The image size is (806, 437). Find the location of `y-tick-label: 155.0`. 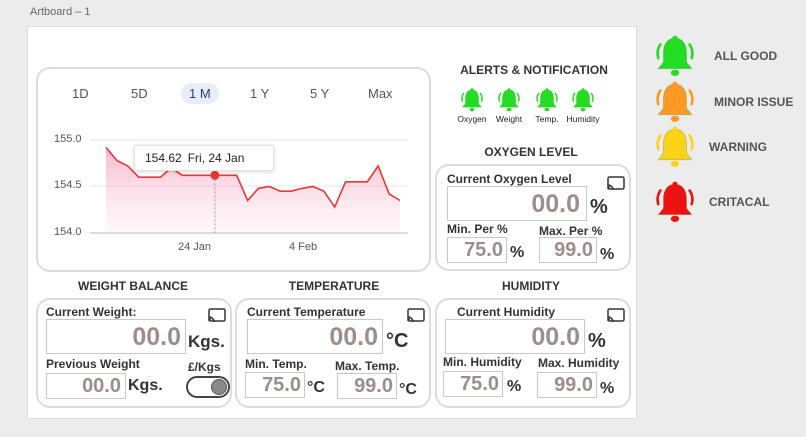

y-tick-label: 155.0 is located at coordinates (68, 139).